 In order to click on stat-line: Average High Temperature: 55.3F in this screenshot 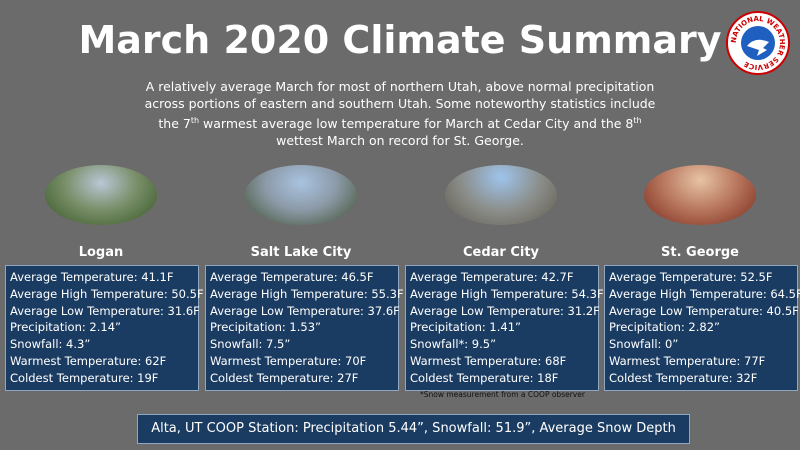, I will do `click(307, 293)`.